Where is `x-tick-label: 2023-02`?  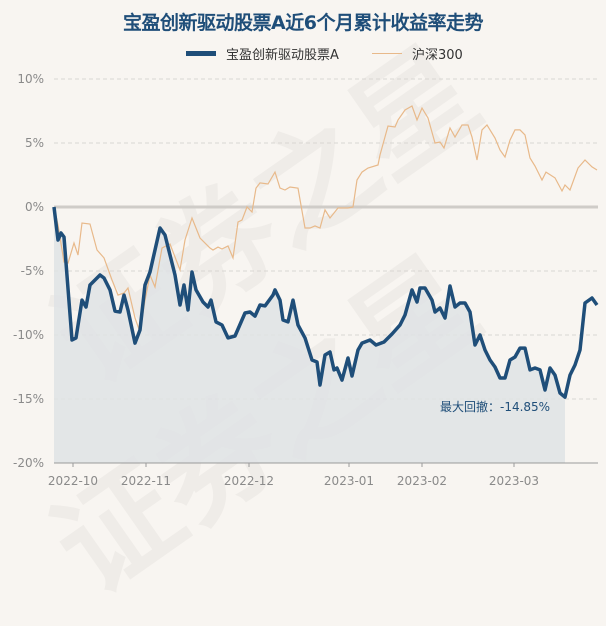 x-tick-label: 2023-02 is located at coordinates (422, 481).